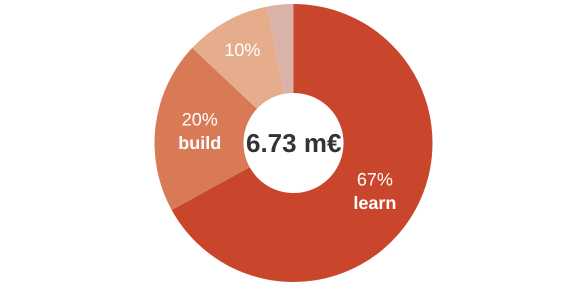 The height and width of the screenshot is (286, 587). What do you see at coordinates (200, 119) in the screenshot?
I see `data-label: 20%` at bounding box center [200, 119].